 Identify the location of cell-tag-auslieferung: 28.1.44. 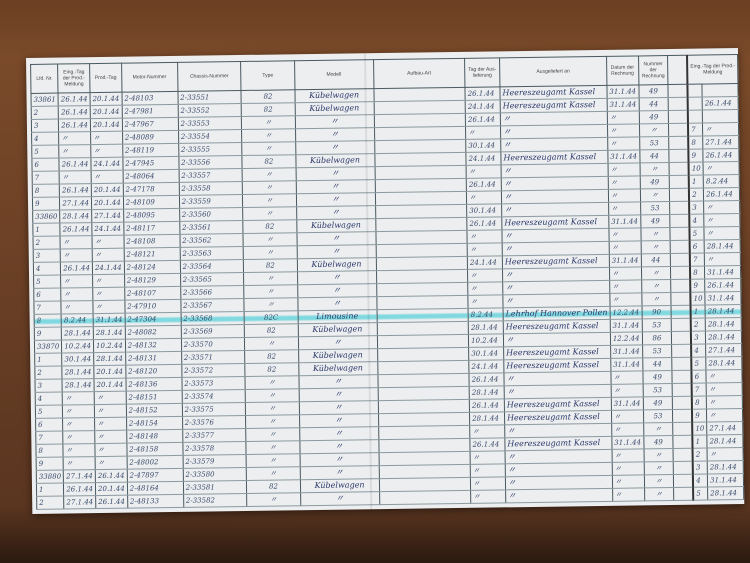
(487, 392).